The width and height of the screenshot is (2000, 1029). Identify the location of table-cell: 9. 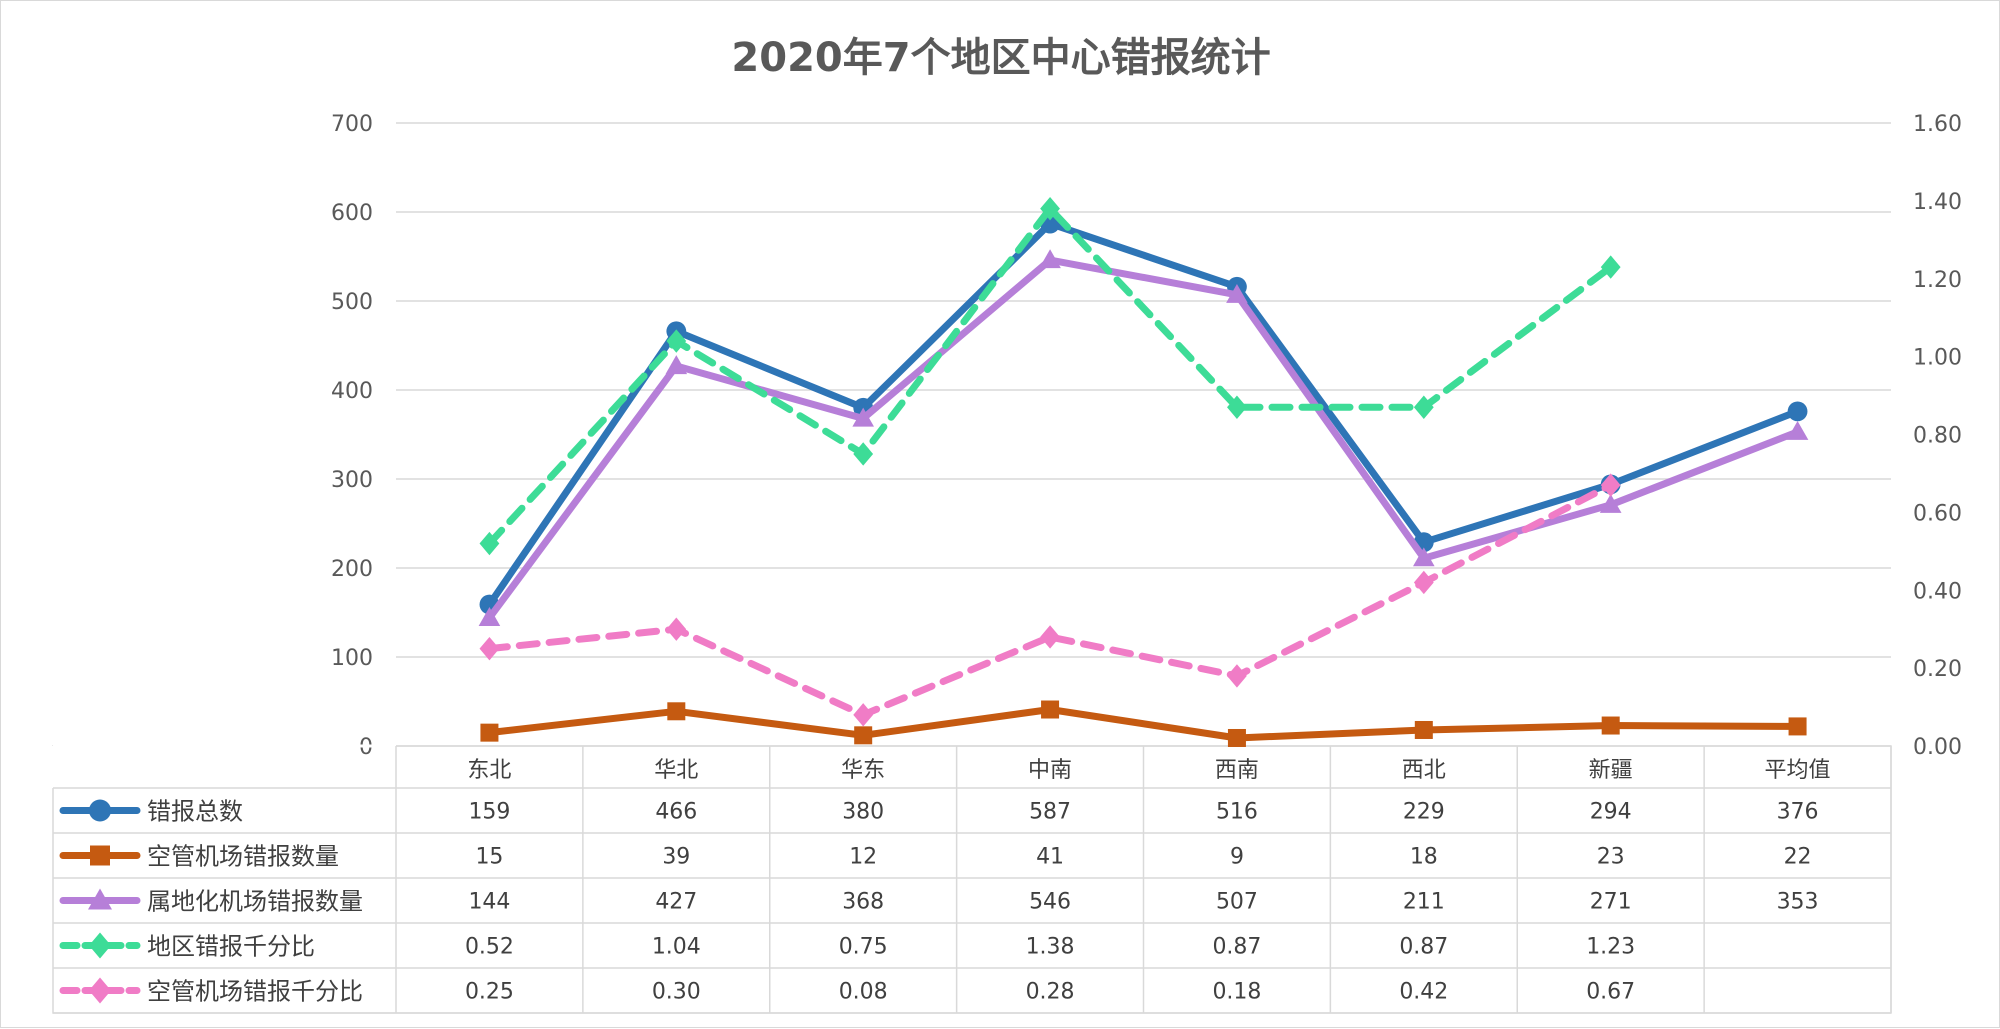
(1237, 857).